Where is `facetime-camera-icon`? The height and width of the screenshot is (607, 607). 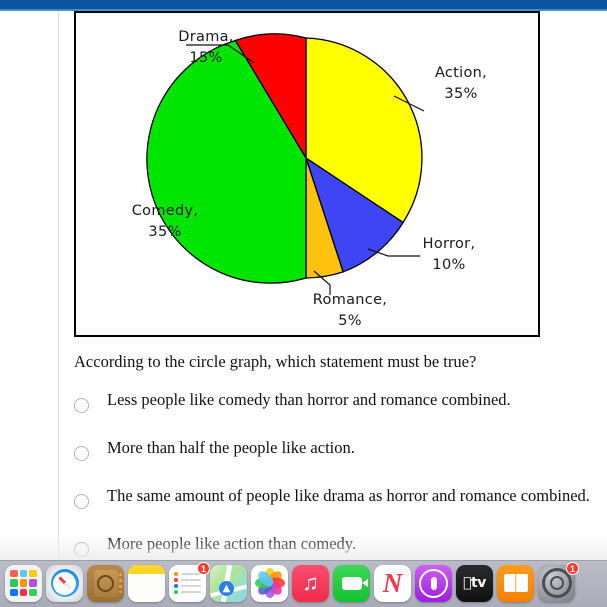 facetime-camera-icon is located at coordinates (351, 583).